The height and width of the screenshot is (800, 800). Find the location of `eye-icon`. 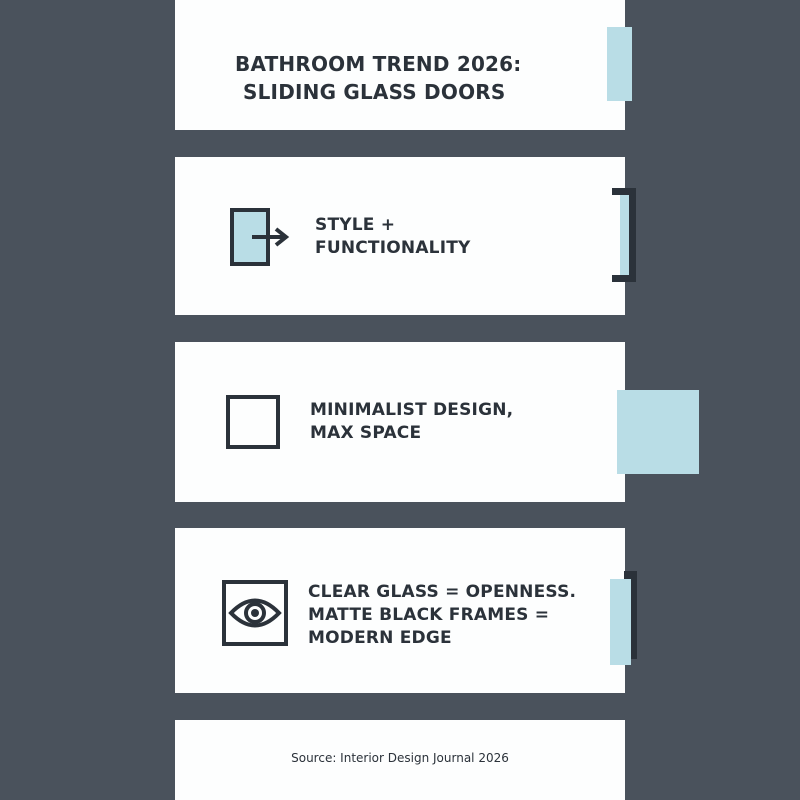

eye-icon is located at coordinates (255, 613).